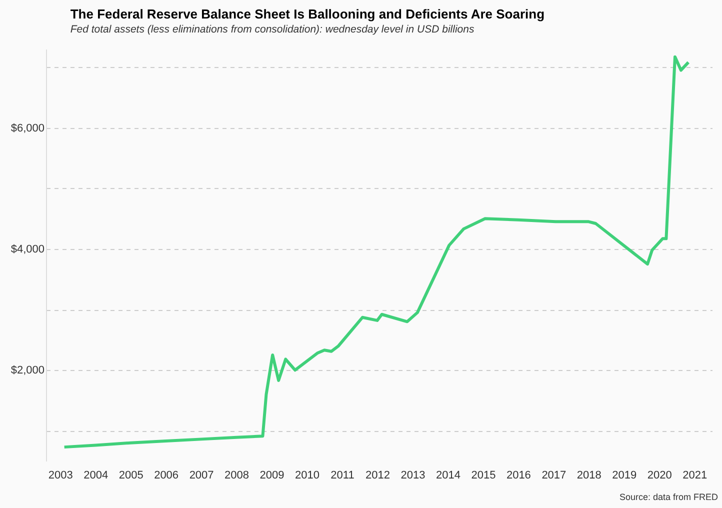  I want to click on x-tick-label: 2005, so click(131, 476).